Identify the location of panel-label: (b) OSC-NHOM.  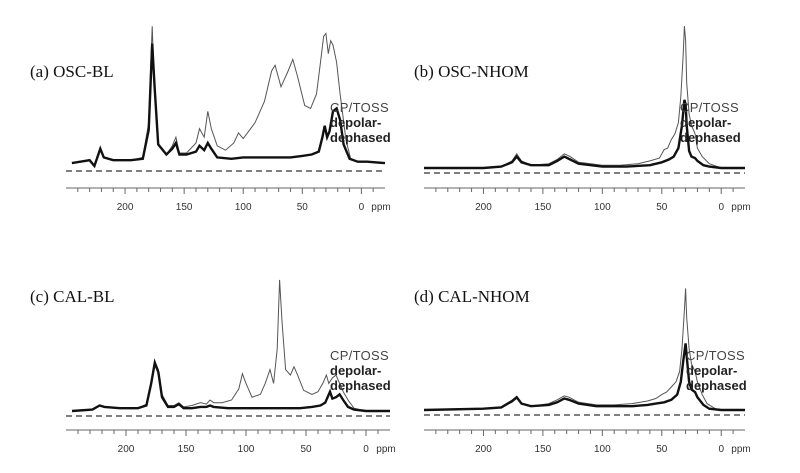
(471, 71).